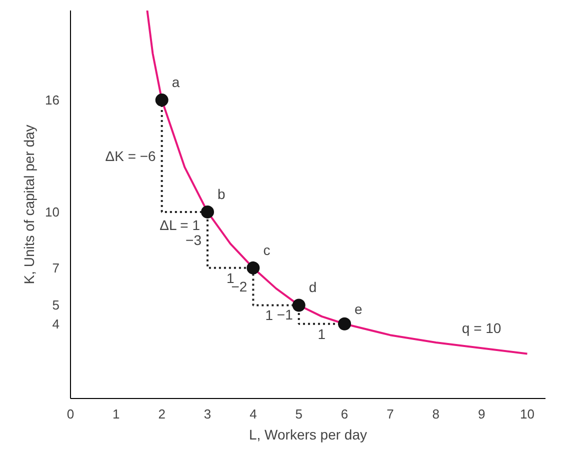 Image resolution: width=563 pixels, height=462 pixels. I want to click on annotation: e, so click(358, 308).